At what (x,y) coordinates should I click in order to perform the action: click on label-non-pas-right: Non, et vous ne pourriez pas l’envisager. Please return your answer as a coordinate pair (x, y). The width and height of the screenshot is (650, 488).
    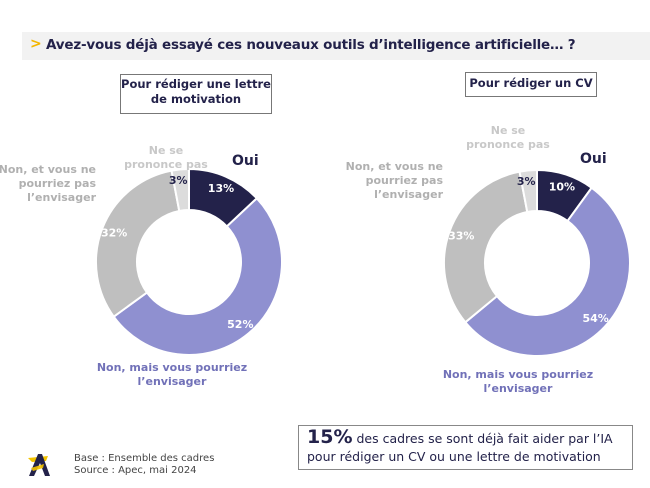
    Looking at the image, I should click on (383, 181).